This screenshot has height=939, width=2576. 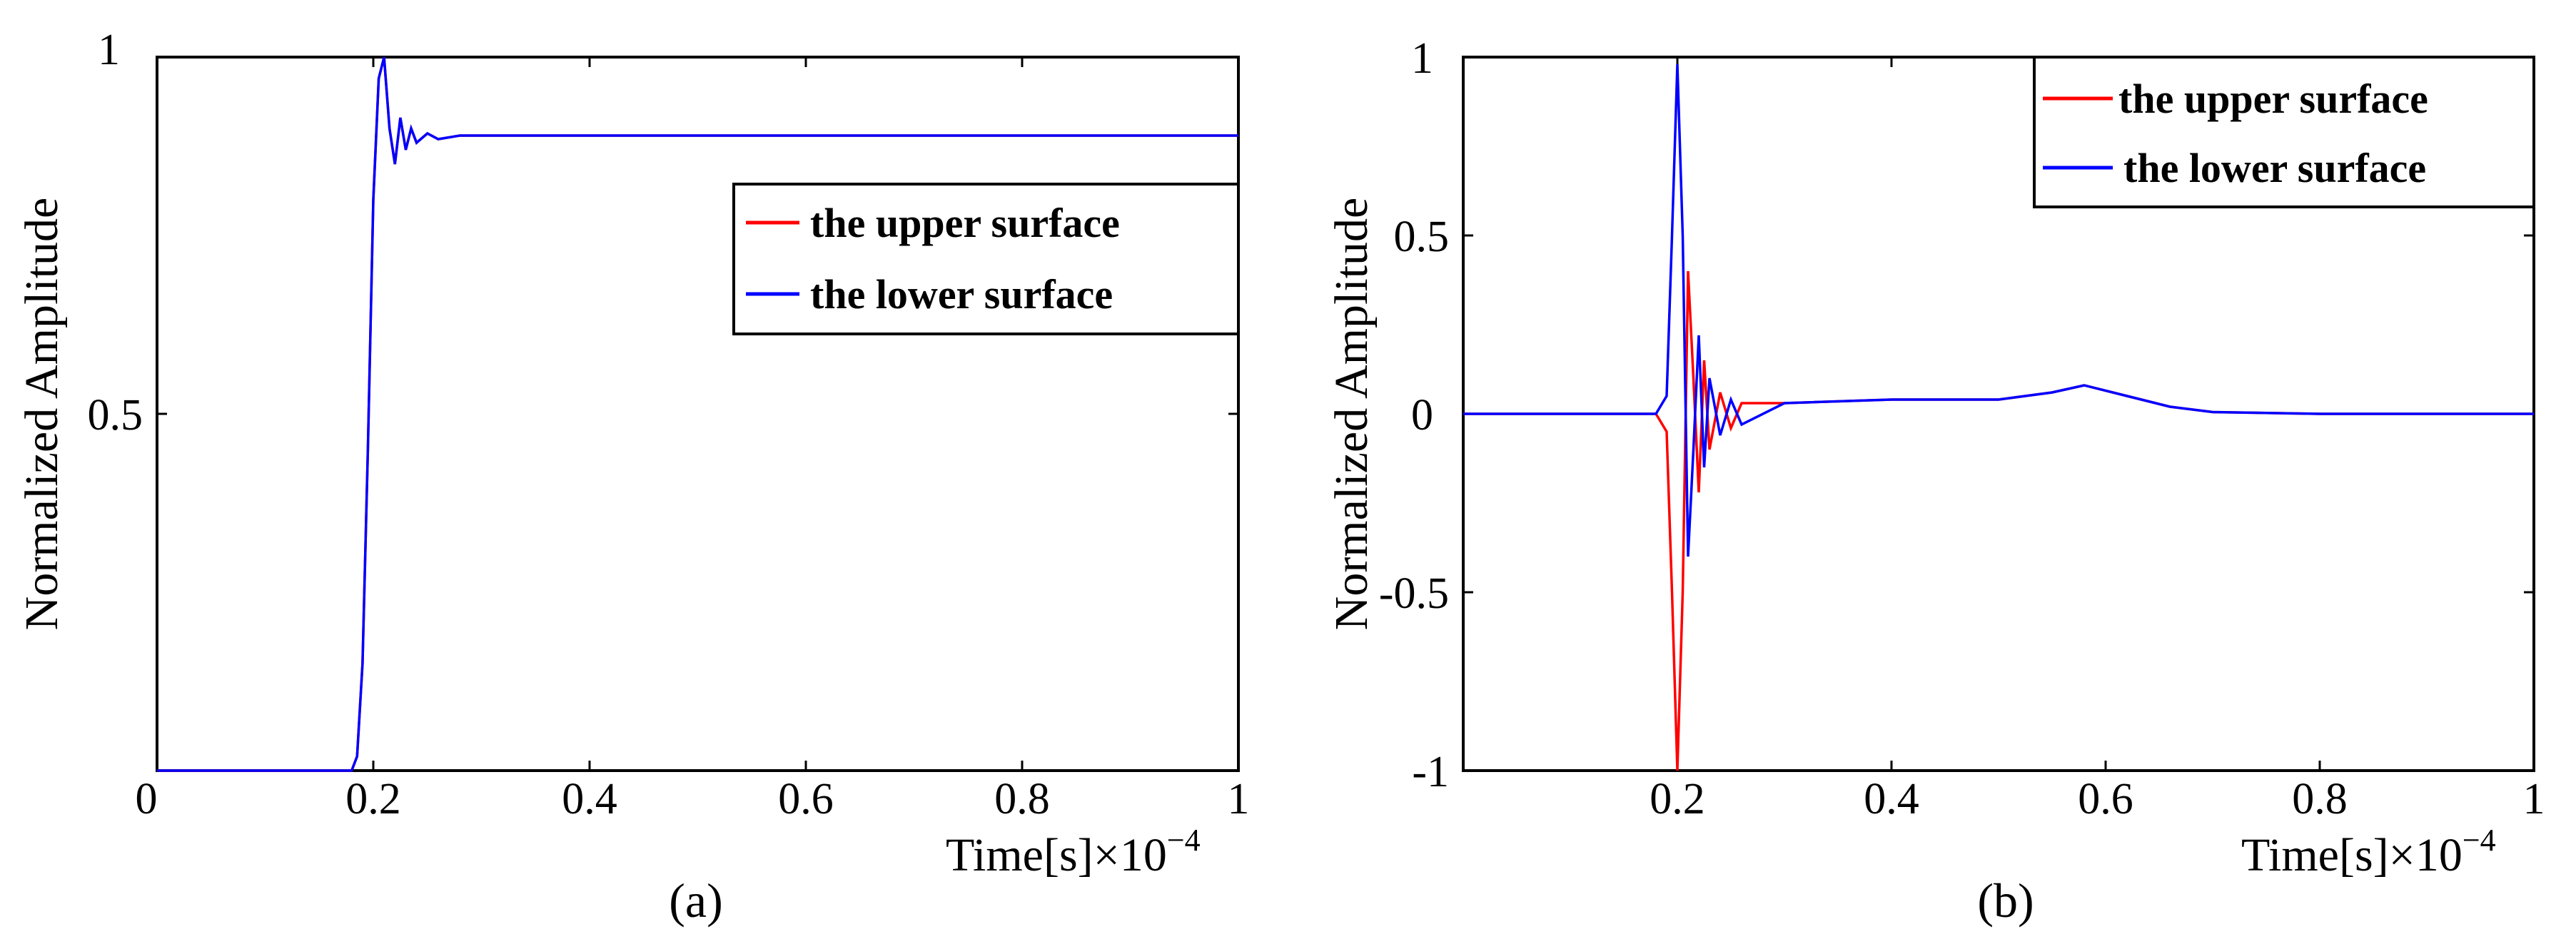 I want to click on x-axis-scale-b: ×10, so click(x=2426, y=855).